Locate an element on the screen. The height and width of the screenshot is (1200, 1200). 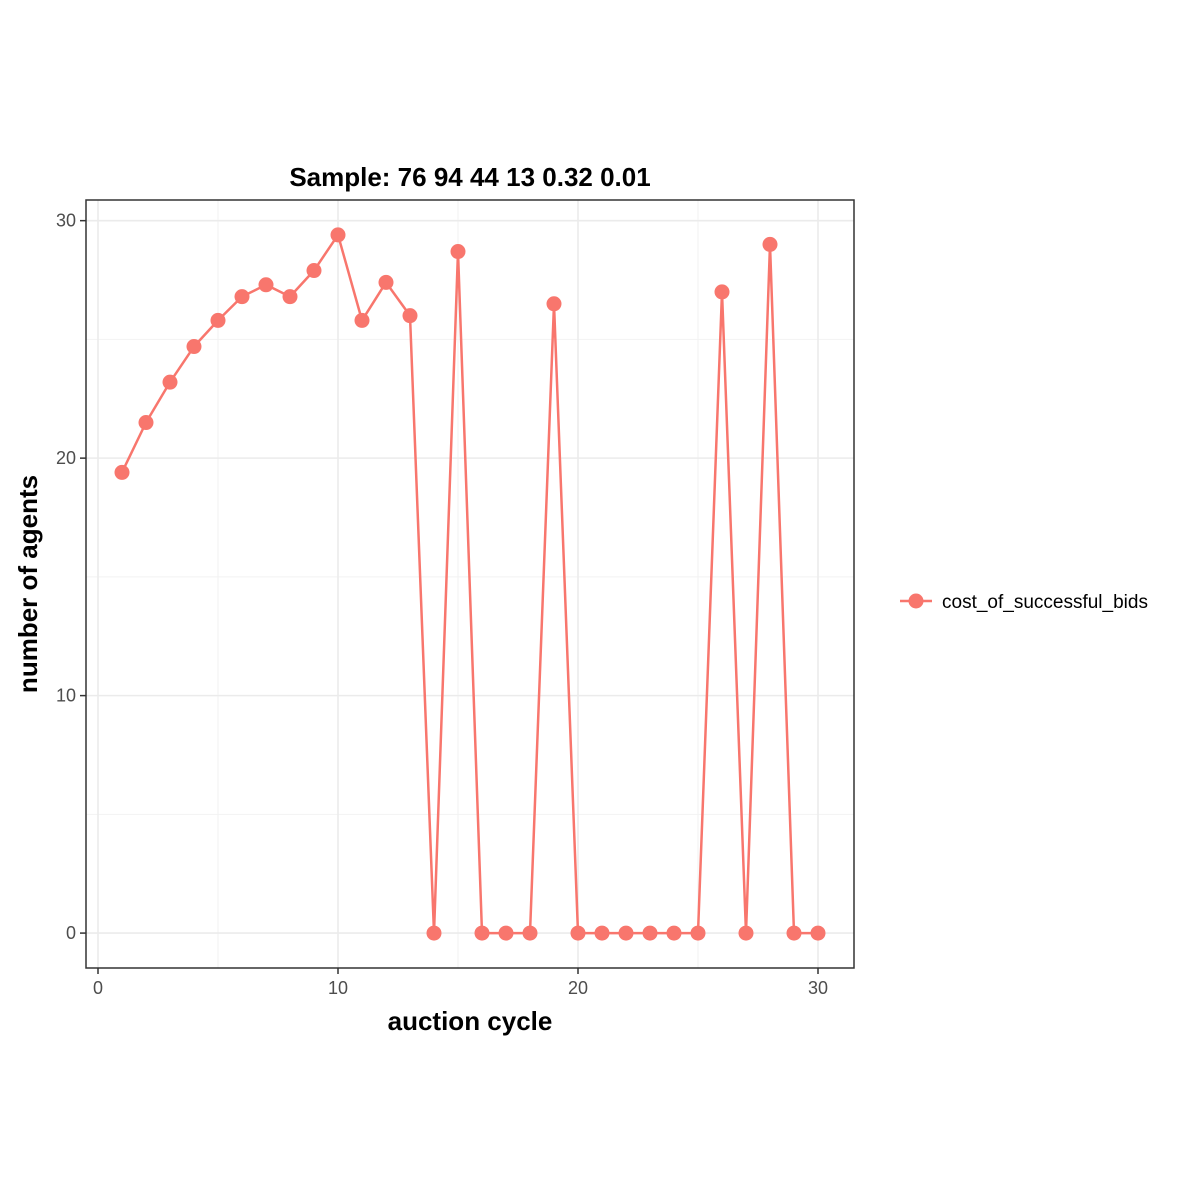
legend: cost_of_successful_bids is located at coordinates (1024, 602).